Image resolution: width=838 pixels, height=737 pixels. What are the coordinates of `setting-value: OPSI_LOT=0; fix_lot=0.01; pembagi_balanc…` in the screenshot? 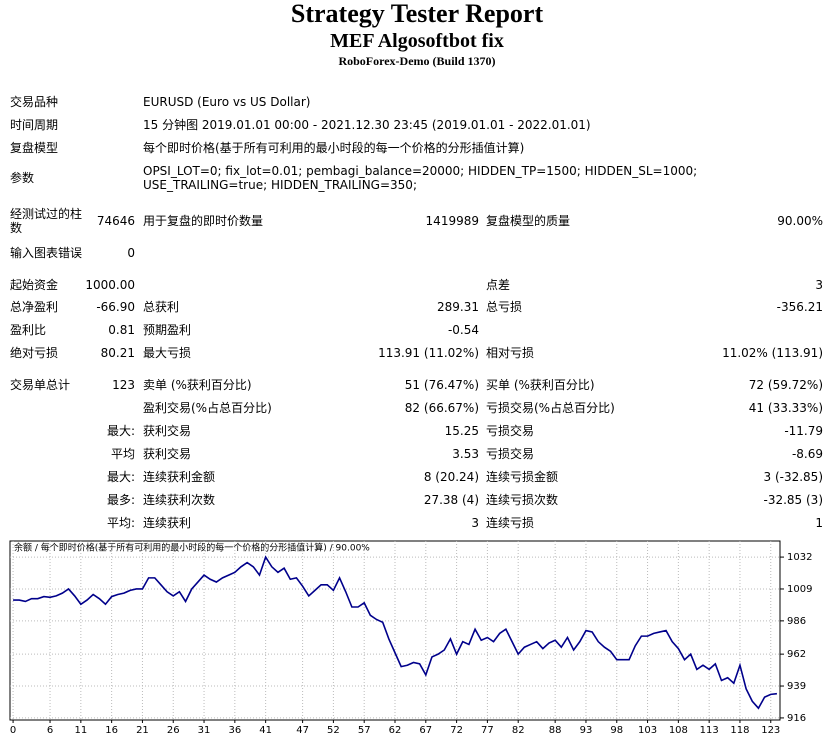 It's located at (420, 178).